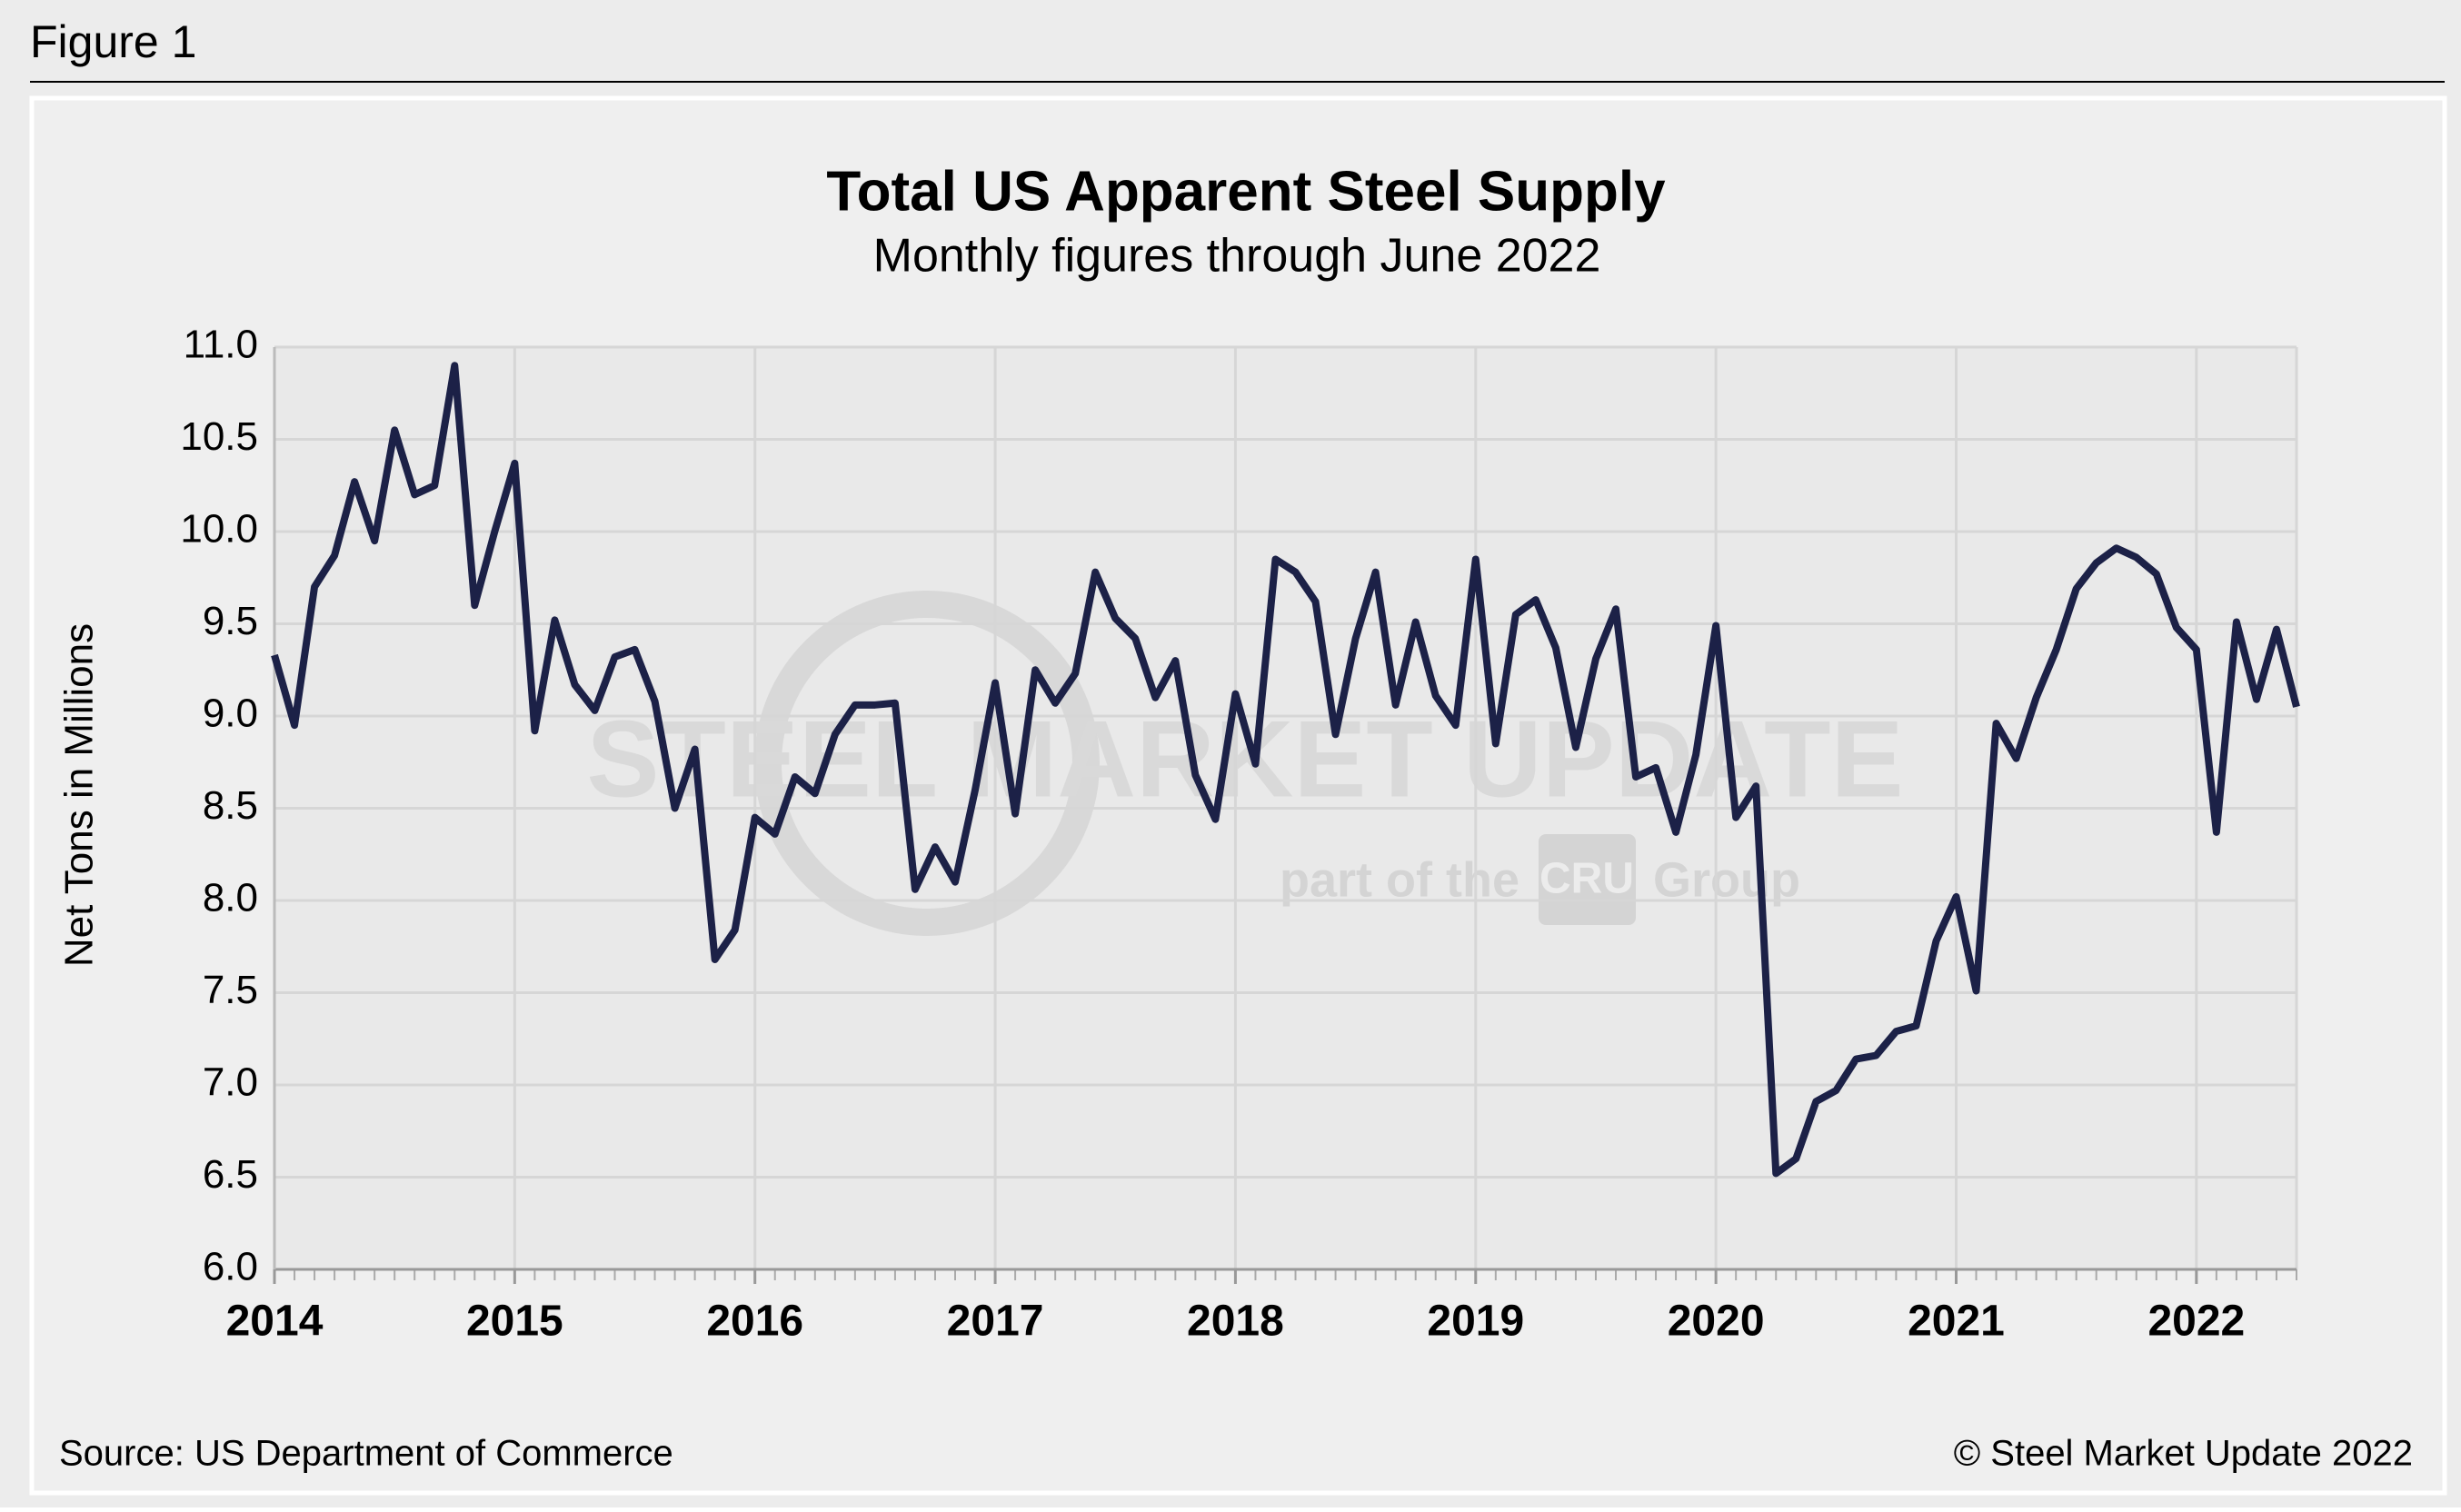 This screenshot has width=2461, height=1512. I want to click on watermark-badge, so click(1587, 879).